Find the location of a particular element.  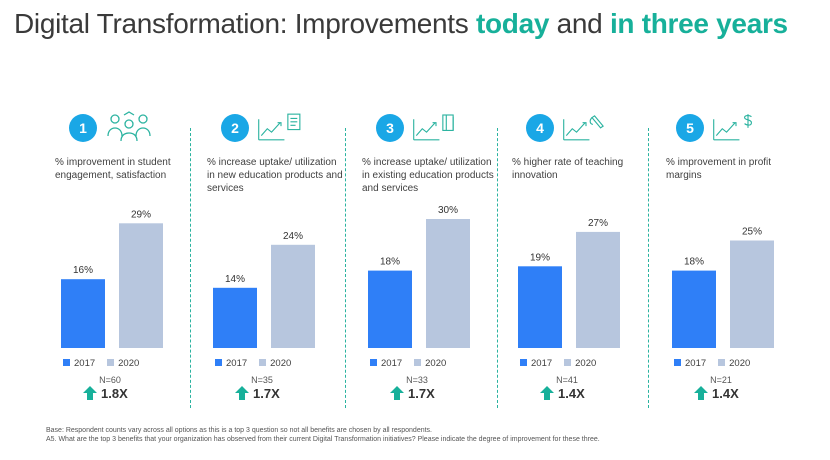

people-network-icon is located at coordinates (129, 126).